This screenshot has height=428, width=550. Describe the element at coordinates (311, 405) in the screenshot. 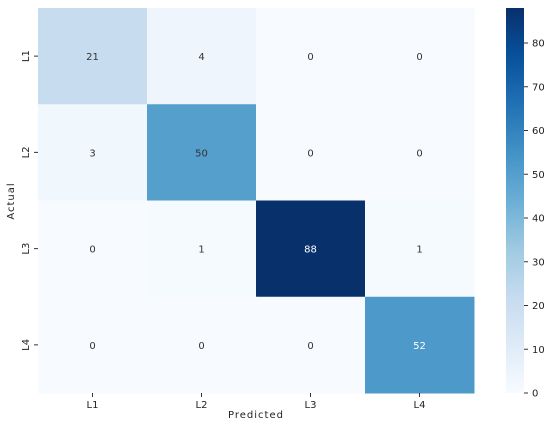

I see `x-tick-label: L3` at that location.